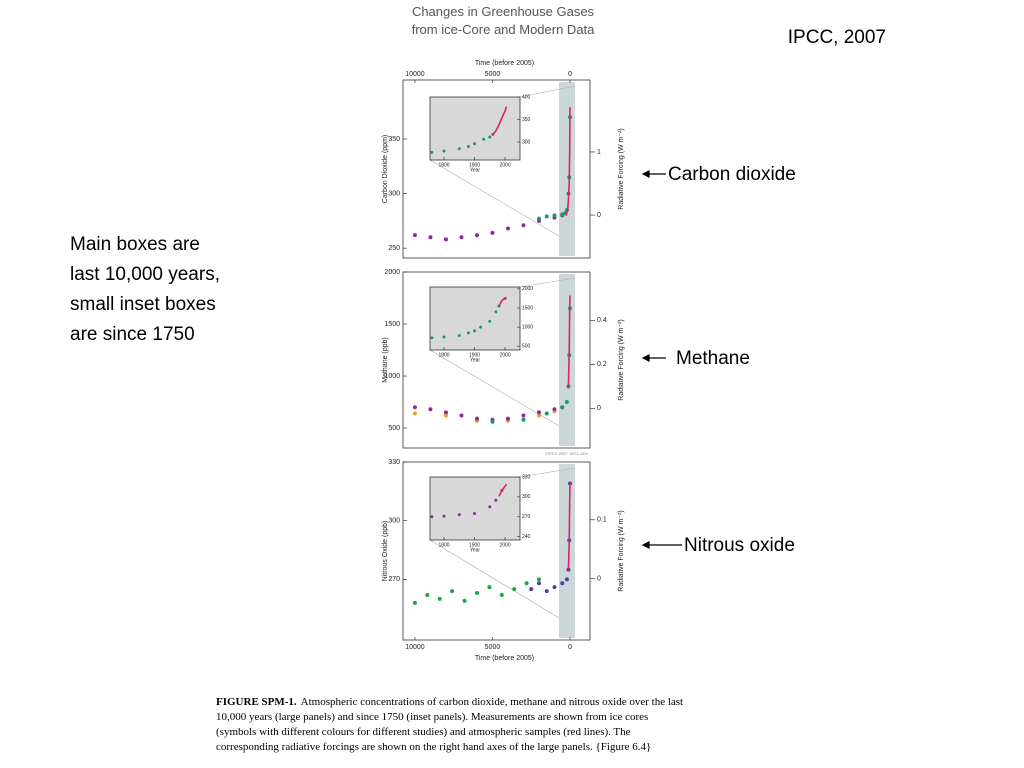  What do you see at coordinates (392, 272) in the screenshot?
I see `y-tick-label: 2000` at bounding box center [392, 272].